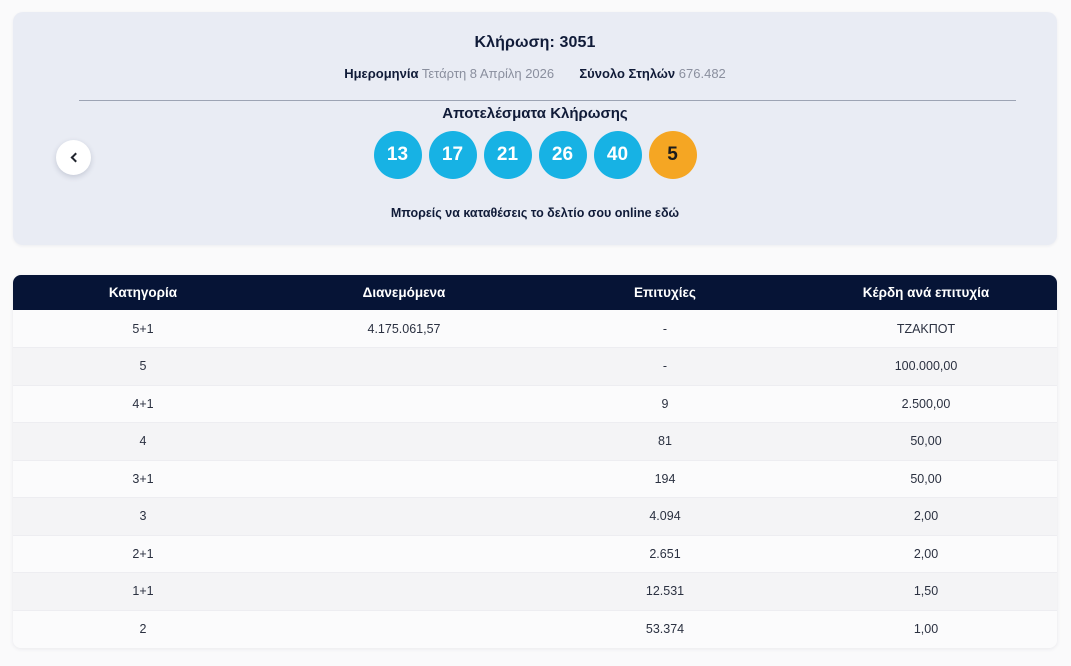 This screenshot has height=666, width=1071. I want to click on previous-draw-button, so click(73, 157).